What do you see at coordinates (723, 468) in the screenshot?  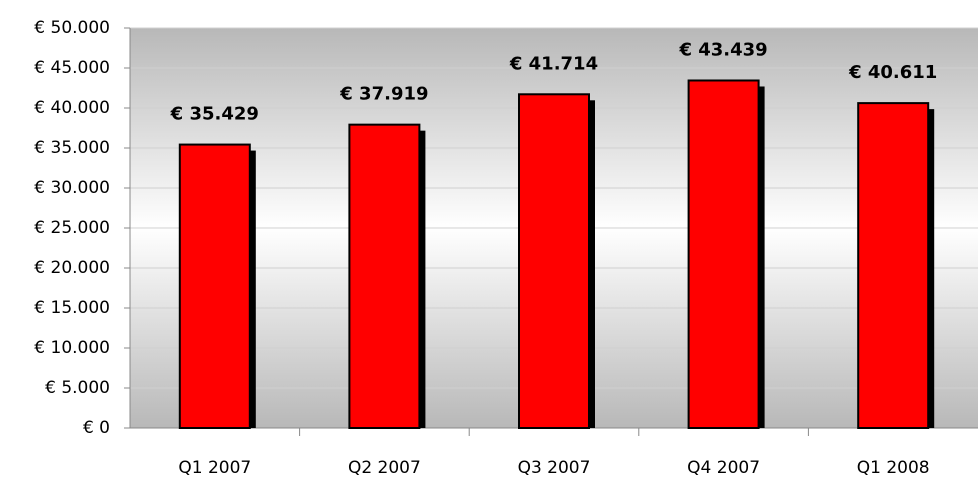 I see `x-tick-label: Q4 2007` at bounding box center [723, 468].